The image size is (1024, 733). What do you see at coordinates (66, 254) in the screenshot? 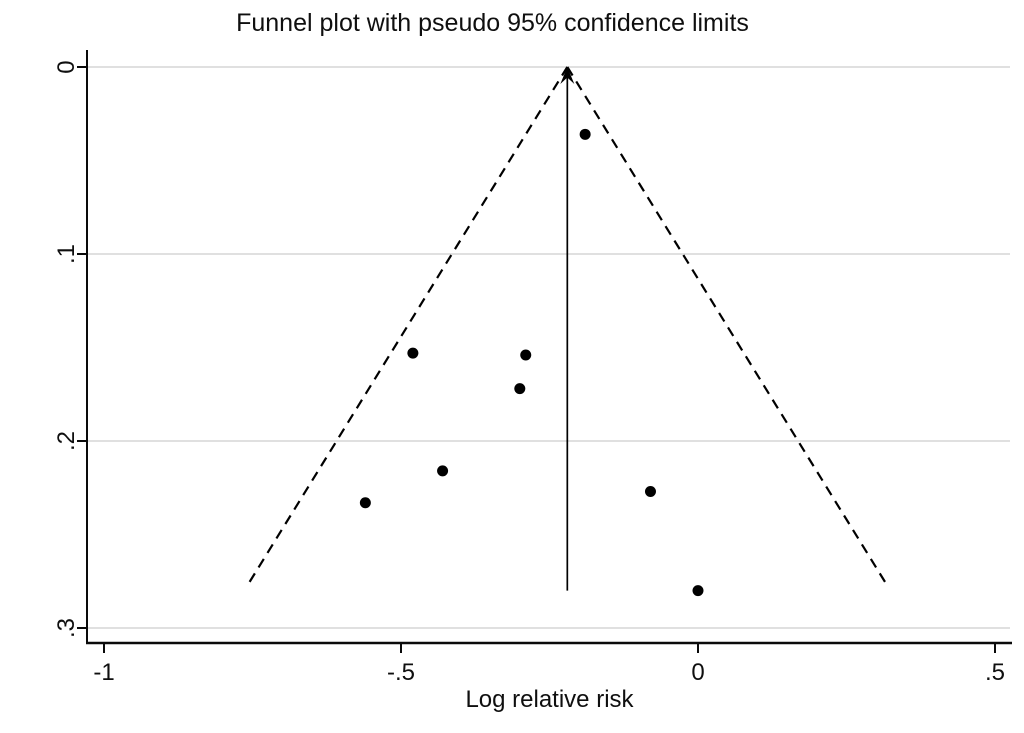
I see `y-tick-label: .1` at bounding box center [66, 254].